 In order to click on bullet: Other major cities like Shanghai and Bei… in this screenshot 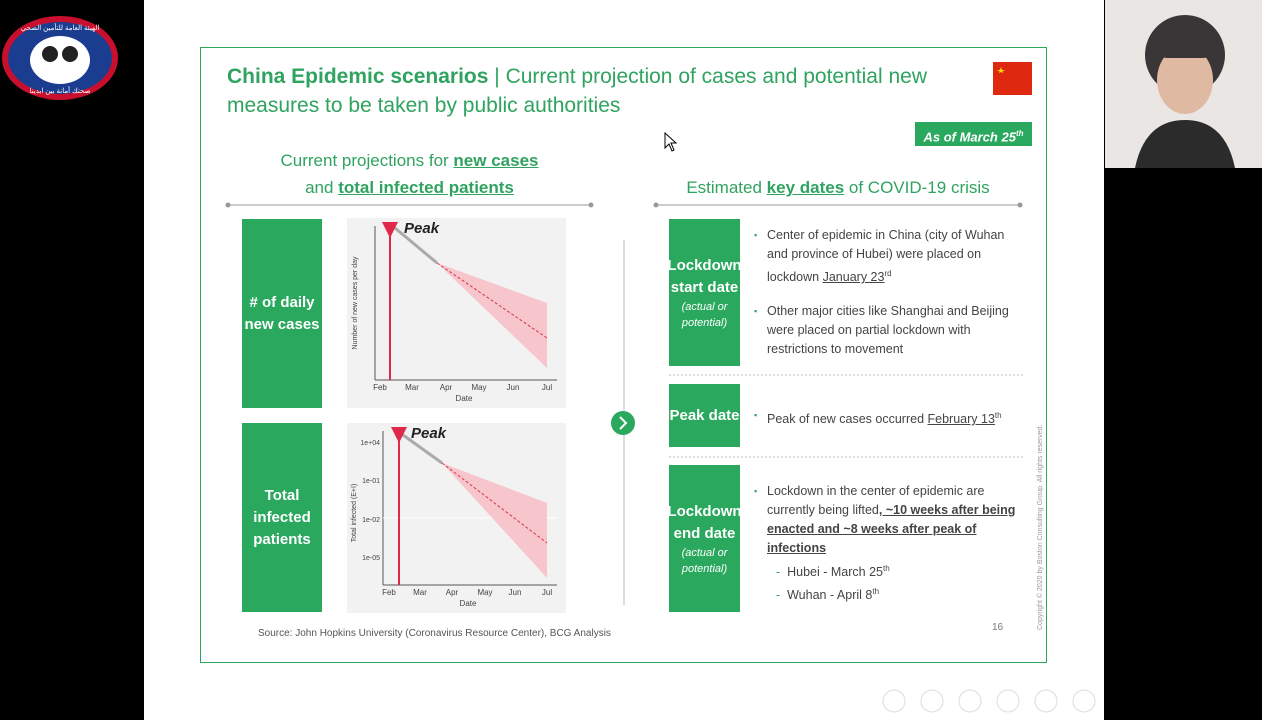, I will do `click(886, 330)`.